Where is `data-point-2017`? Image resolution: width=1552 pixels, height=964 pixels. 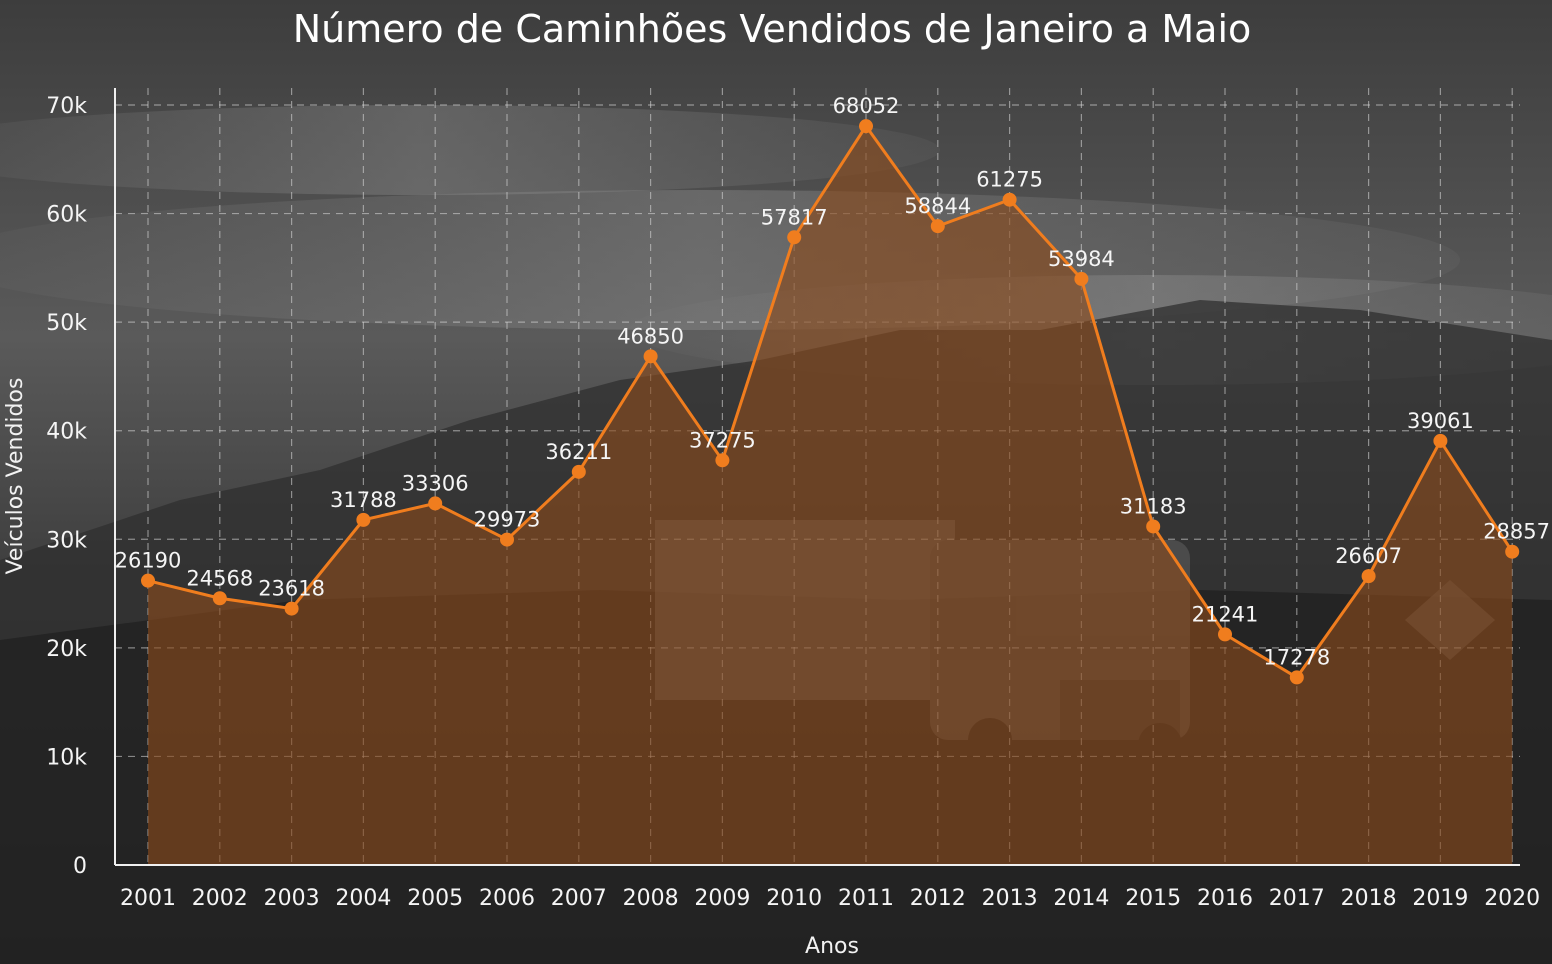 data-point-2017 is located at coordinates (1296, 677).